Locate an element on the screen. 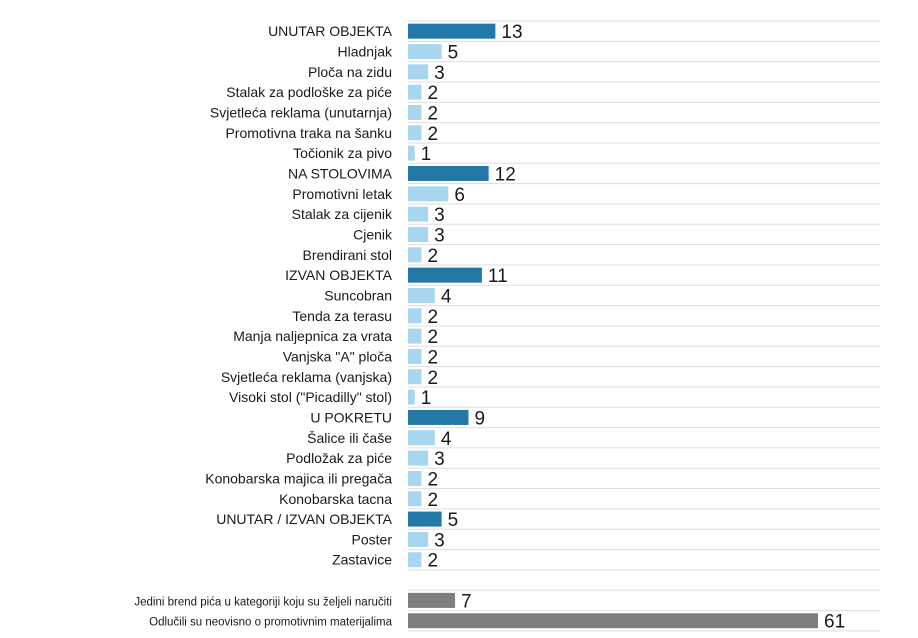 Image resolution: width=918 pixels, height=638 pixels. value-label: 11 is located at coordinates (498, 276).